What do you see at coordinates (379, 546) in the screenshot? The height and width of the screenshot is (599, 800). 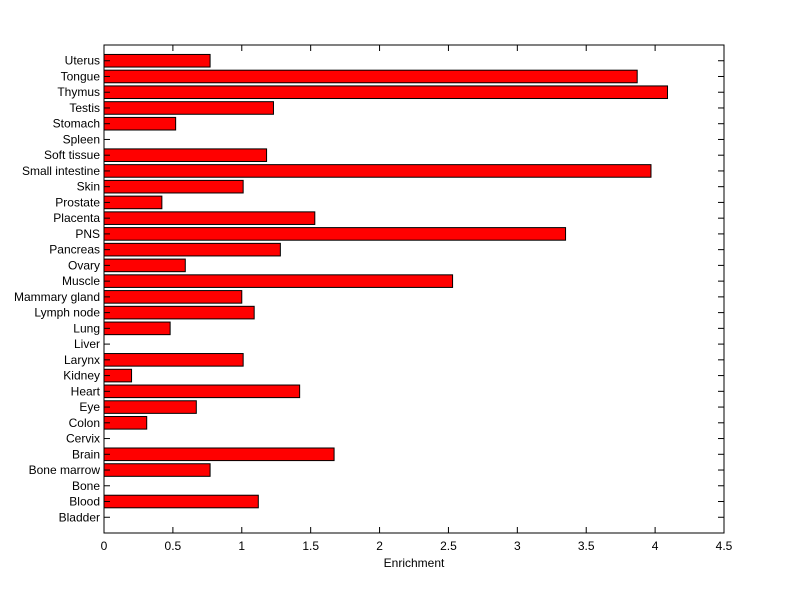 I see `x-tick-label: 2` at bounding box center [379, 546].